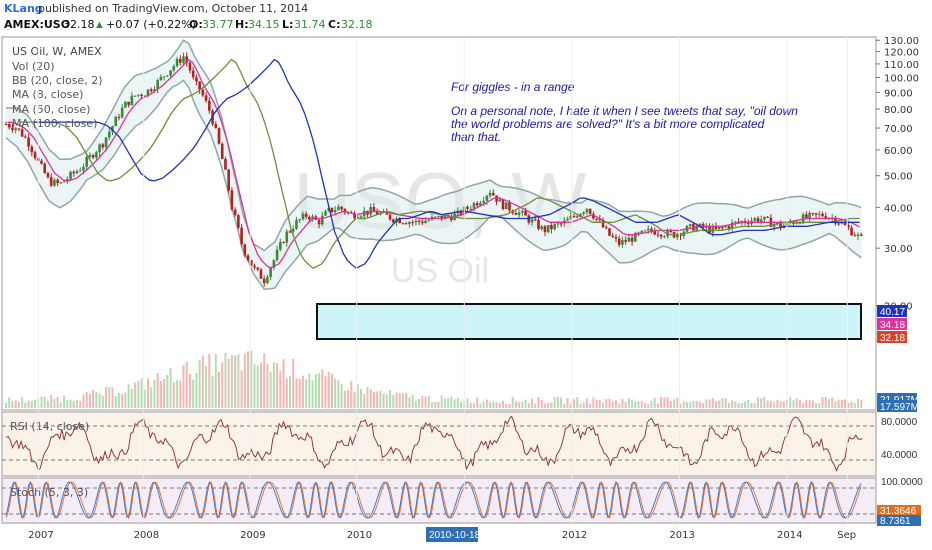 The height and width of the screenshot is (550, 932). Describe the element at coordinates (513, 87) in the screenshot. I see `annotation-line-1: For giggles - in a range` at that location.